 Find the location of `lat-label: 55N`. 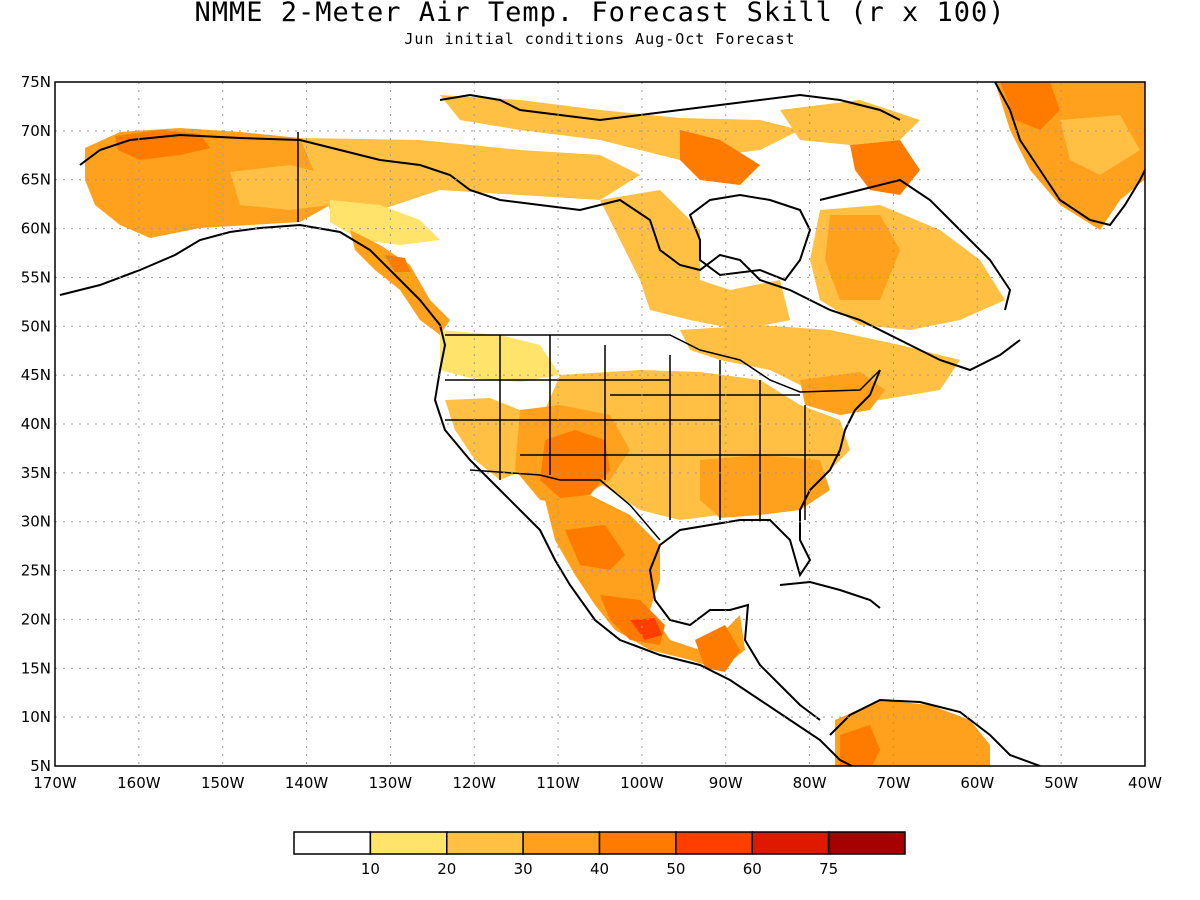

lat-label: 55N is located at coordinates (36, 277).